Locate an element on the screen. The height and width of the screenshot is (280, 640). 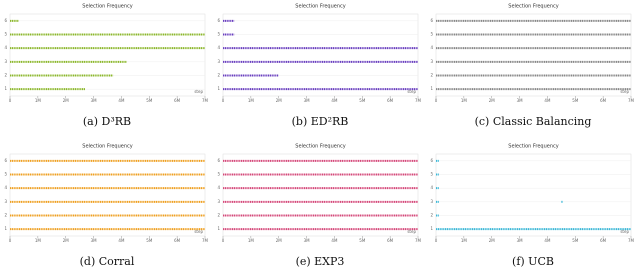
caption: (b) ED²RB is located at coordinates (320, 121).